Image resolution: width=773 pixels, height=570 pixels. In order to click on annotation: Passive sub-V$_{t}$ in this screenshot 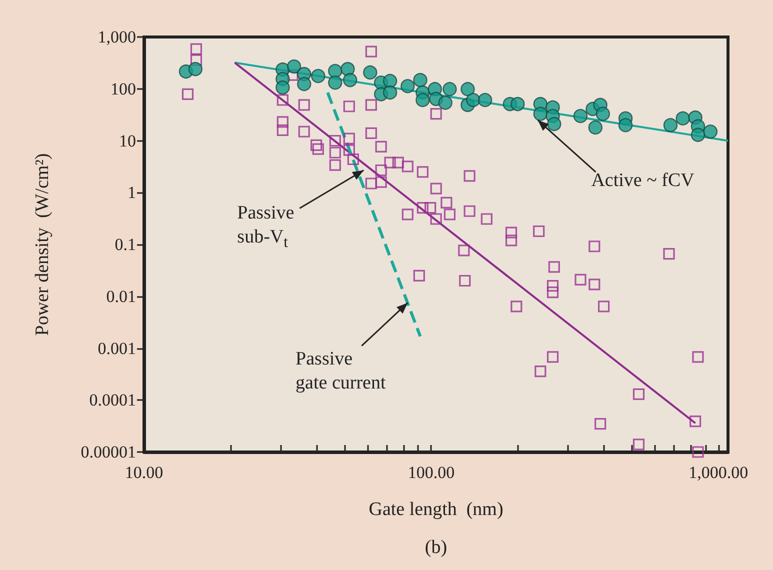, I will do `click(265, 227)`.